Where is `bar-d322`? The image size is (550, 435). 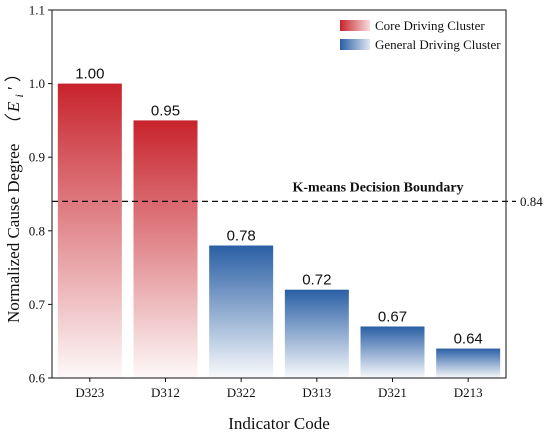 bar-d322 is located at coordinates (241, 311).